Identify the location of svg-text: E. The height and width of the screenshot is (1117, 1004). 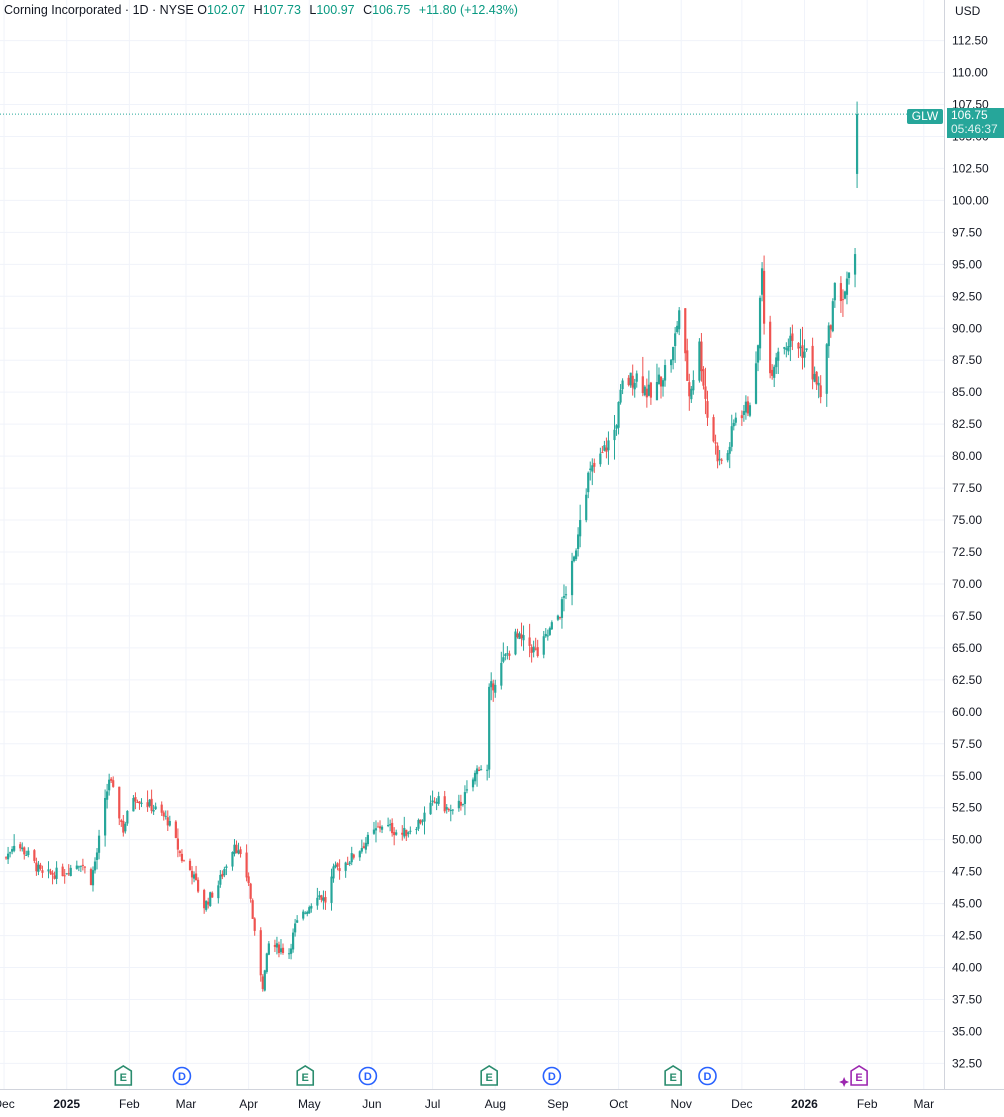
(123, 1078).